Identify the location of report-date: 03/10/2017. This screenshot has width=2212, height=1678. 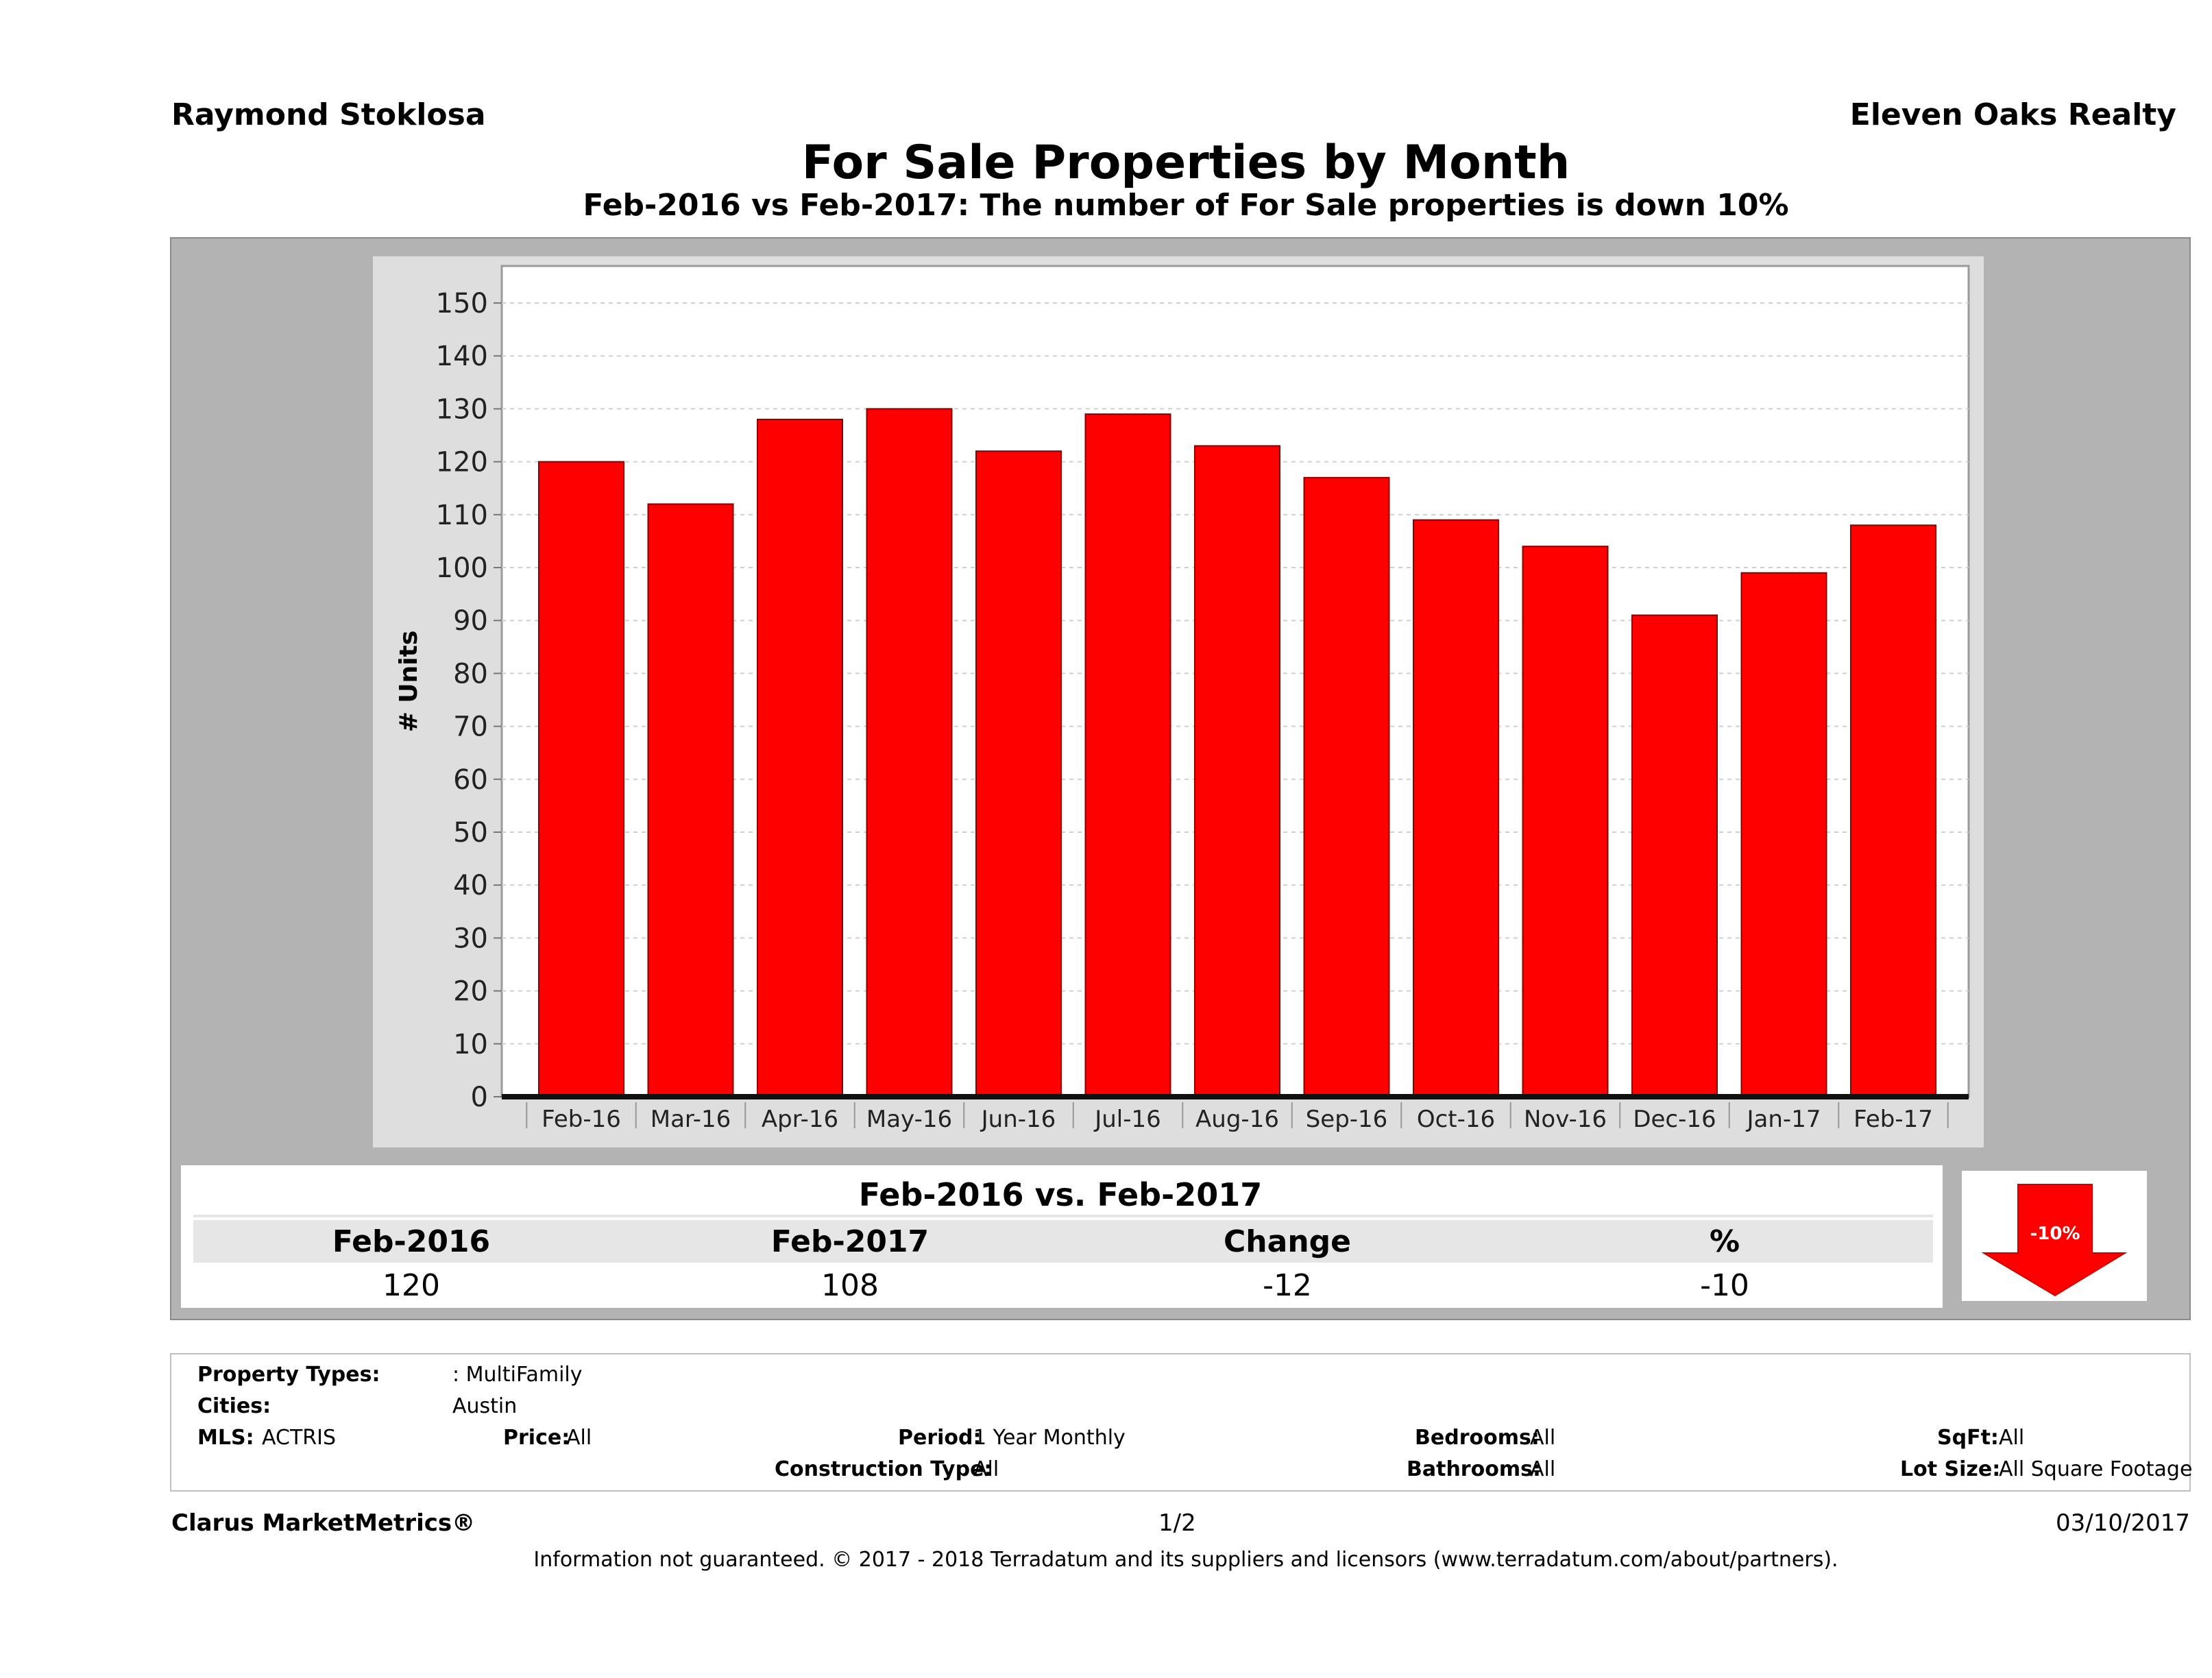
(2123, 1523).